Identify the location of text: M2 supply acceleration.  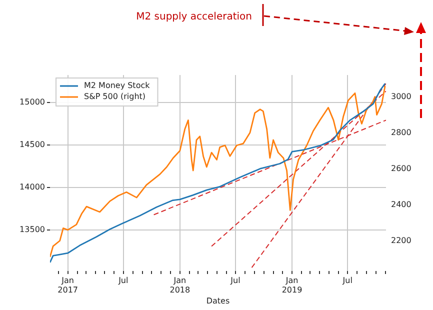
(194, 17).